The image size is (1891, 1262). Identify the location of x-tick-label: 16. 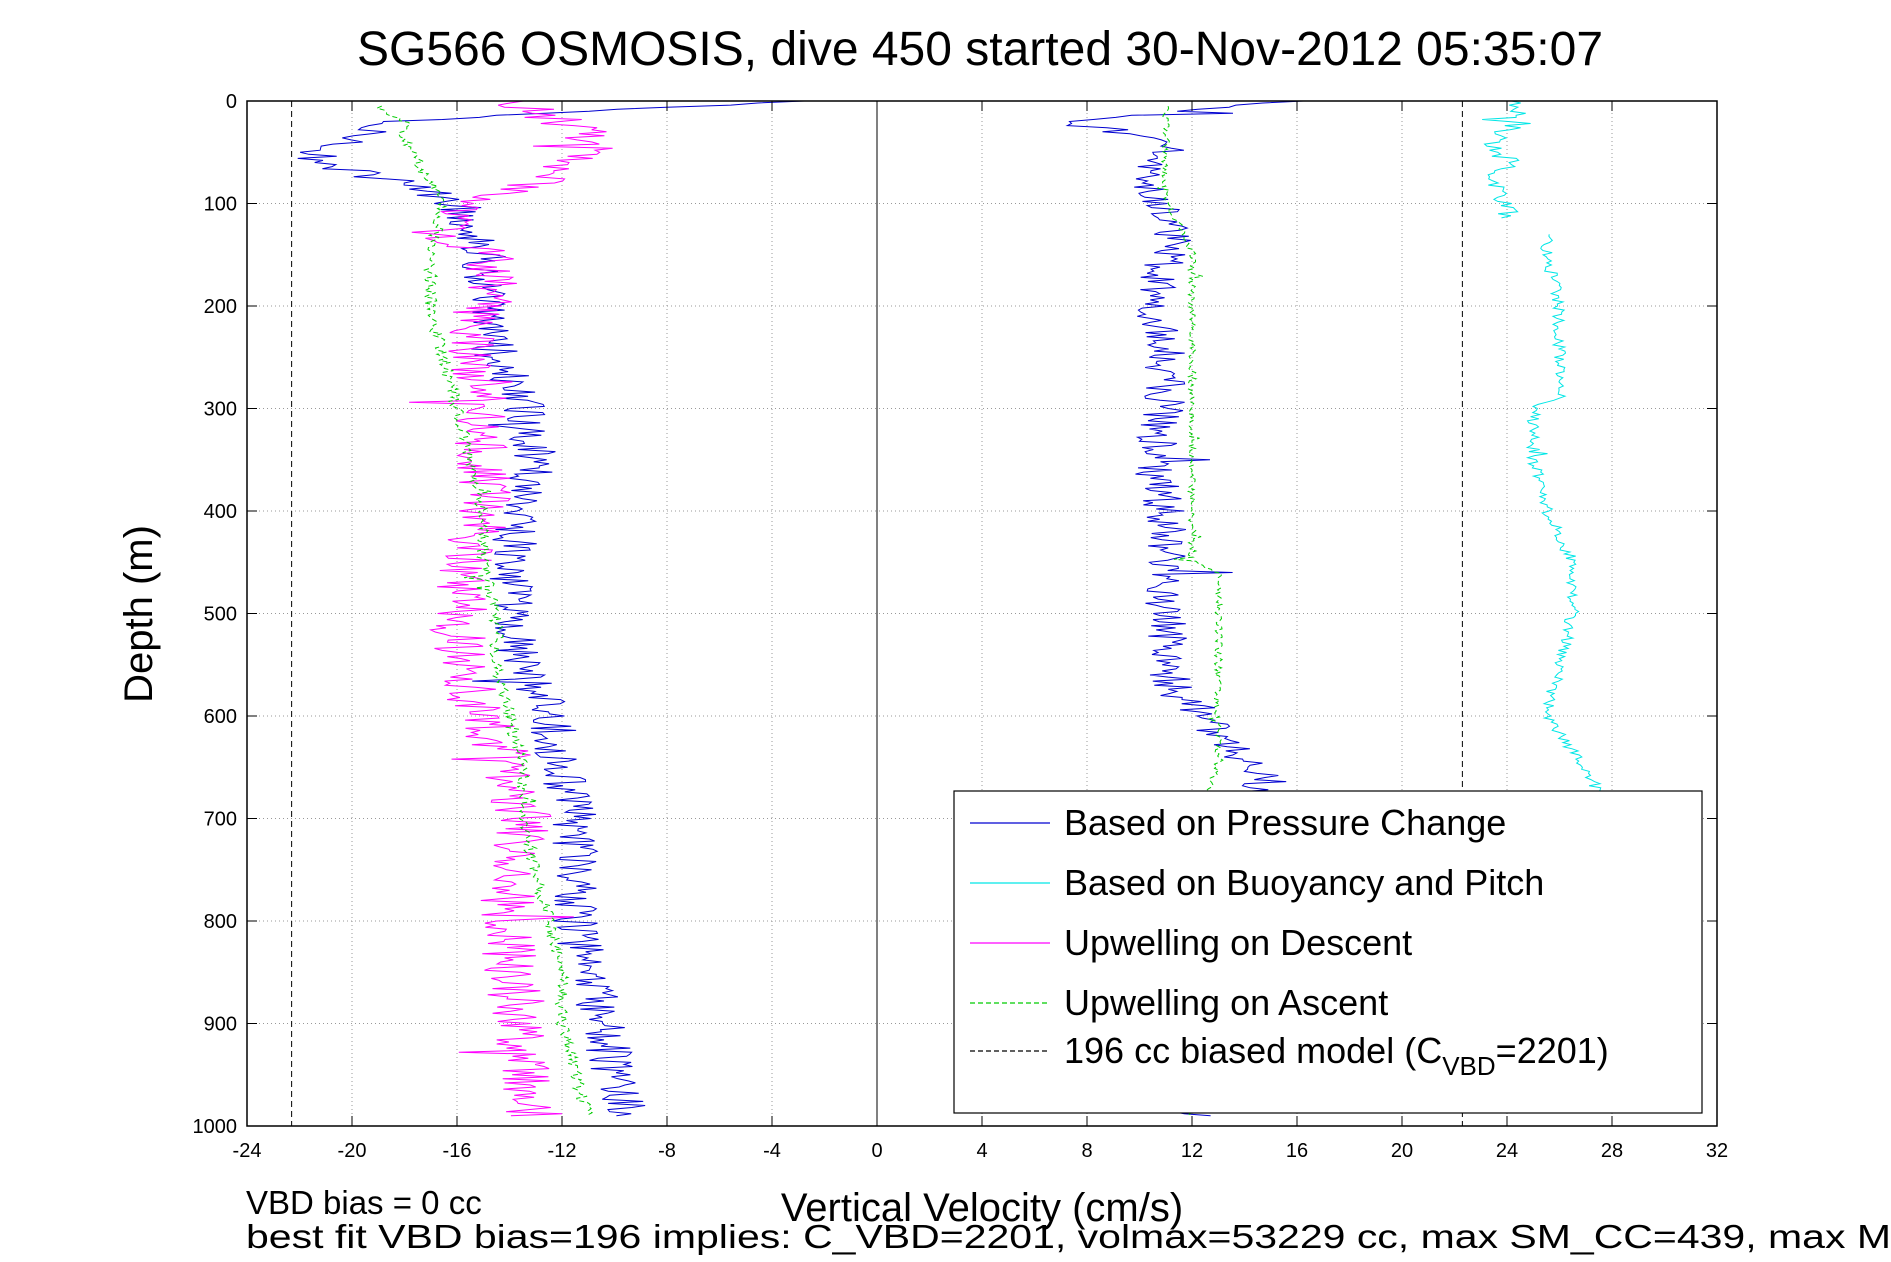
(1297, 1151).